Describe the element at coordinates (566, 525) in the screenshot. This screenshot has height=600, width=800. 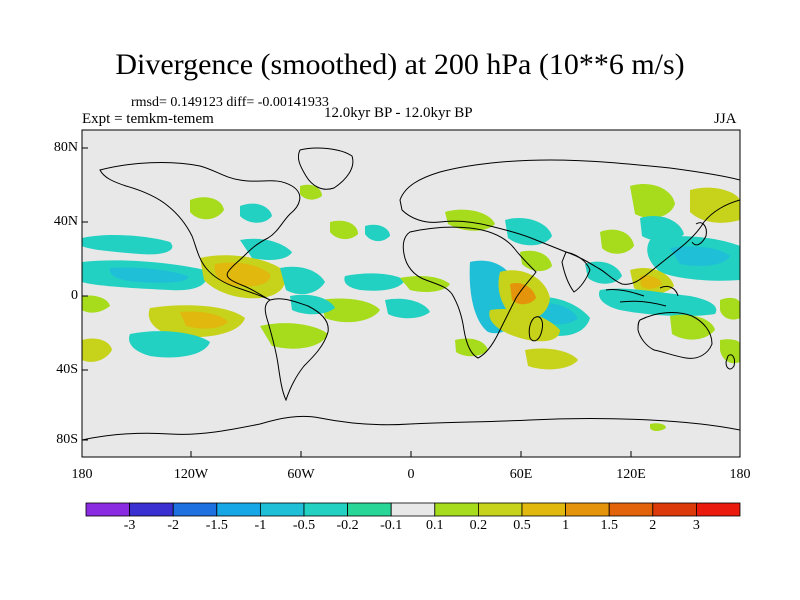
I see `colorbar-label: 1` at that location.